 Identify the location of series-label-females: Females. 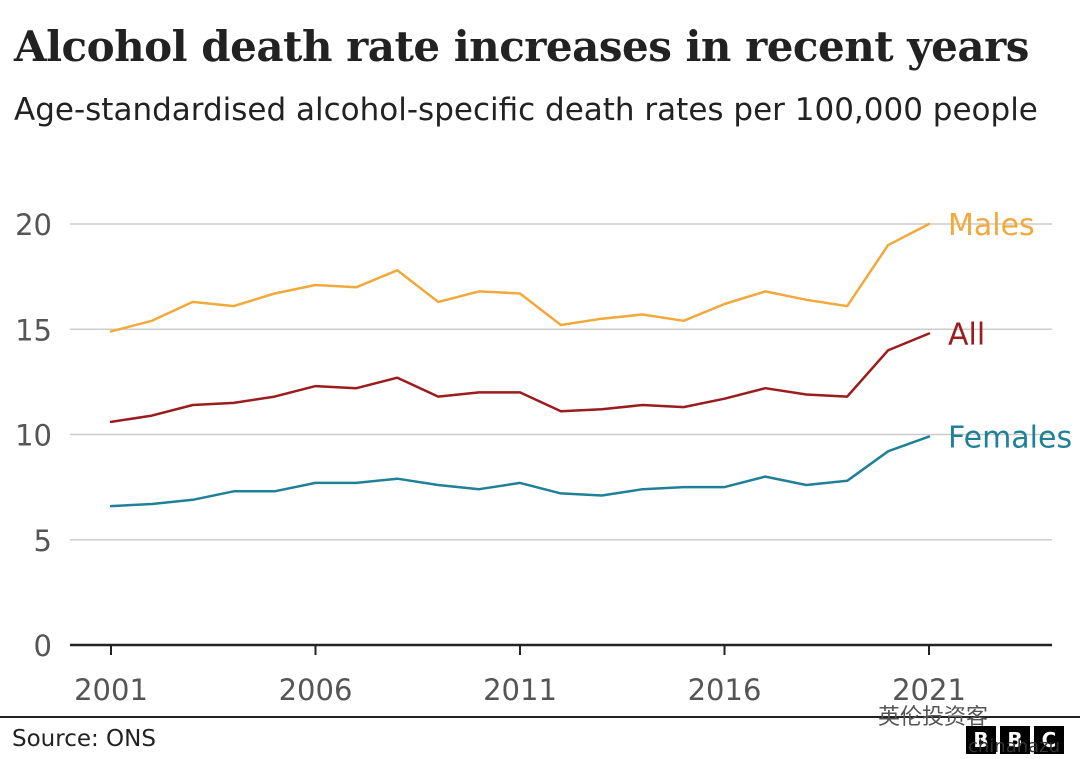
(1010, 438).